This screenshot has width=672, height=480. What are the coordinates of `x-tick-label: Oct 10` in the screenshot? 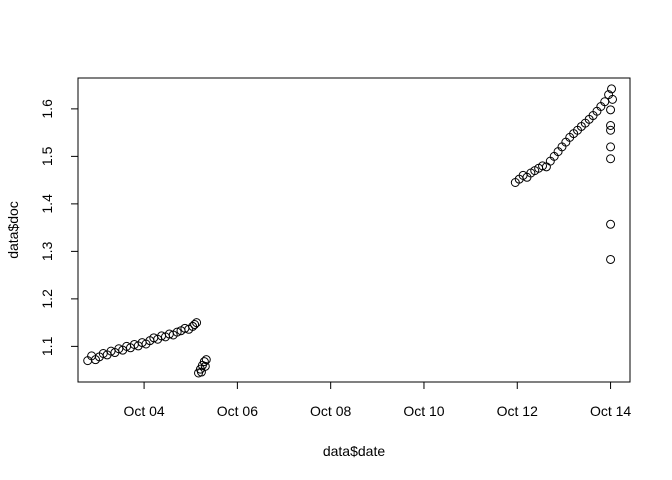 It's located at (423, 411).